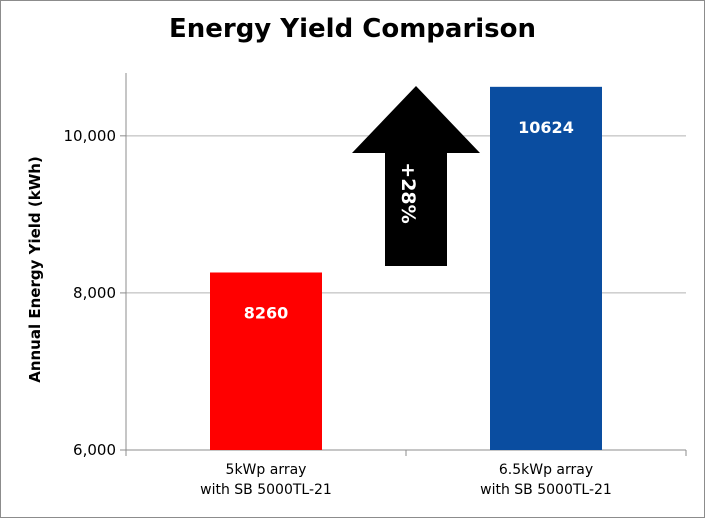 The height and width of the screenshot is (518, 705). Describe the element at coordinates (94, 293) in the screenshot. I see `y-tick-label: 8,000` at that location.